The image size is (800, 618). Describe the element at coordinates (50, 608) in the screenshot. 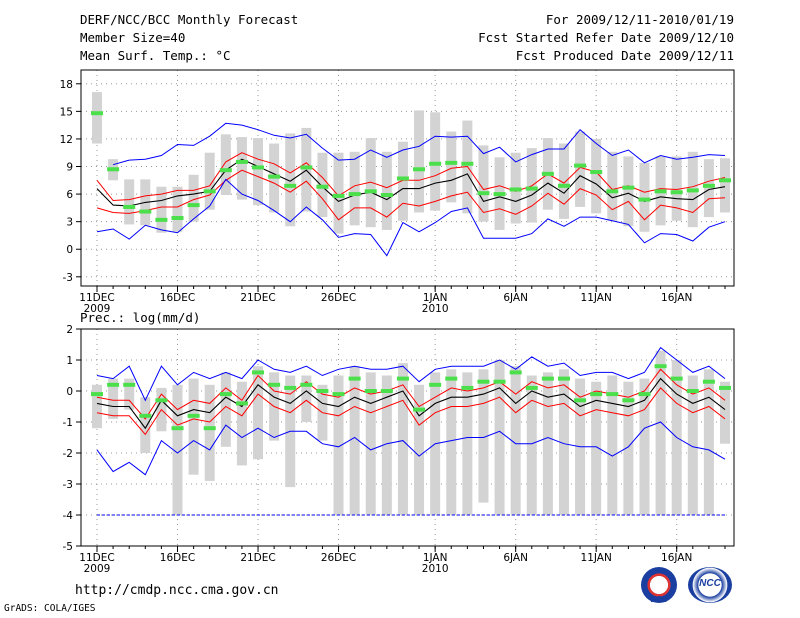

I see `grads-credit: GrADS: COLA/IGES` at that location.